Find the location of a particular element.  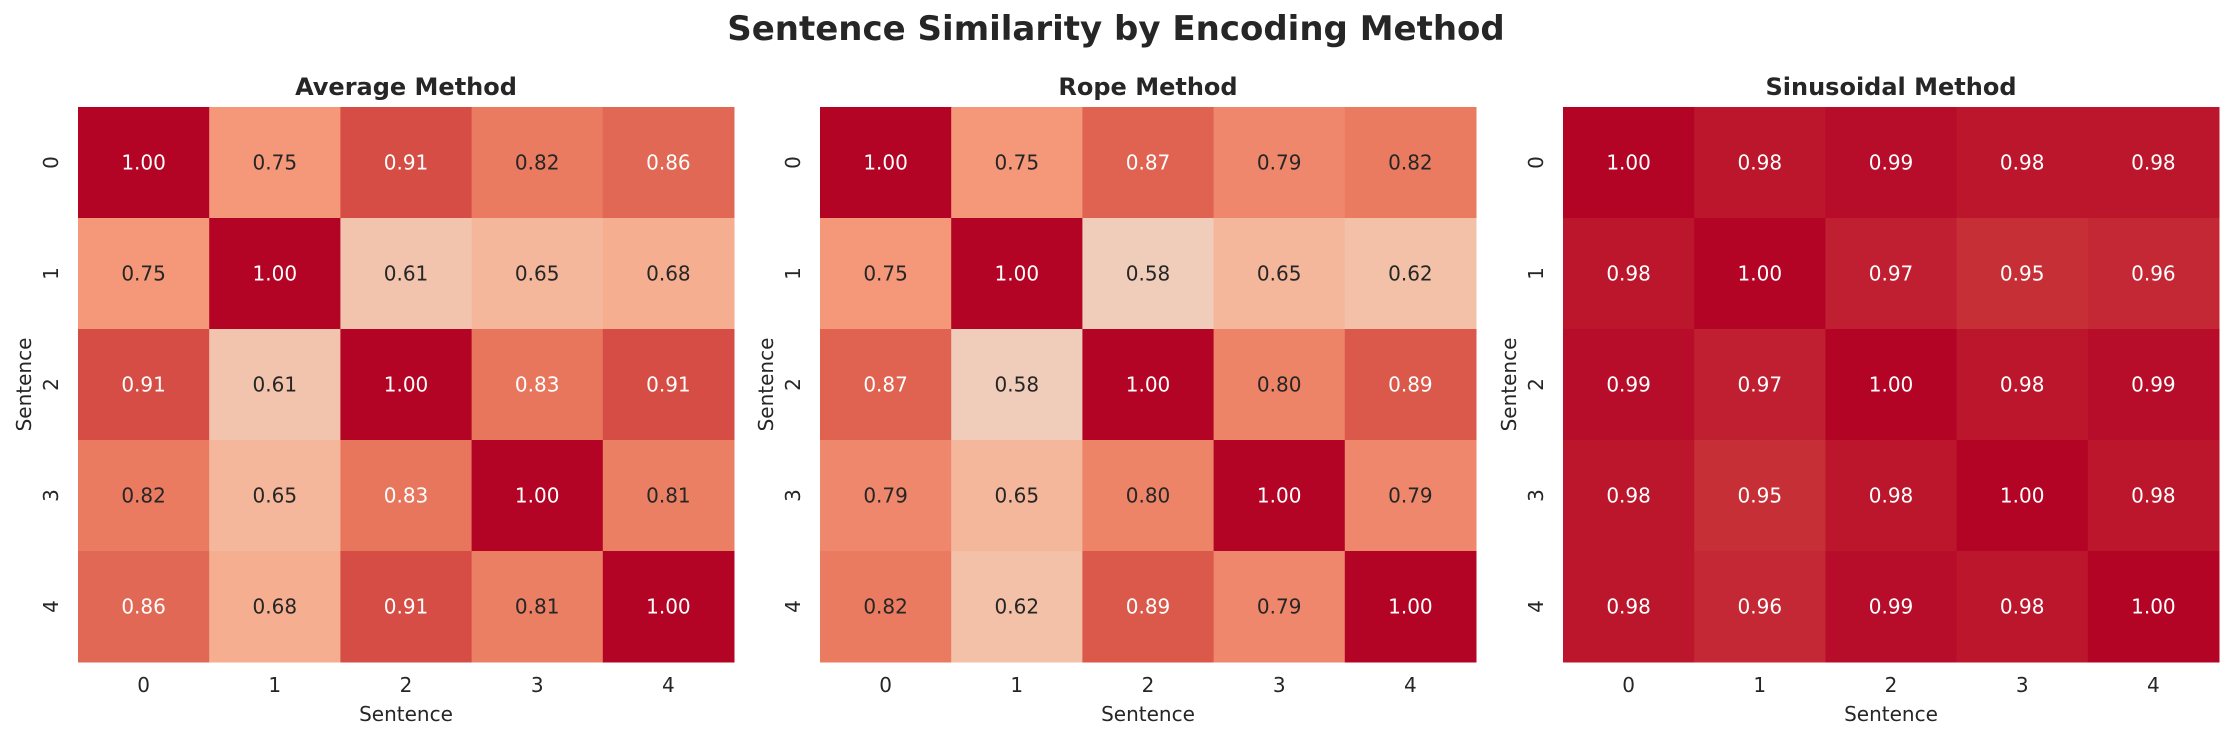

cell-value-label: 0.95 is located at coordinates (1760, 496).